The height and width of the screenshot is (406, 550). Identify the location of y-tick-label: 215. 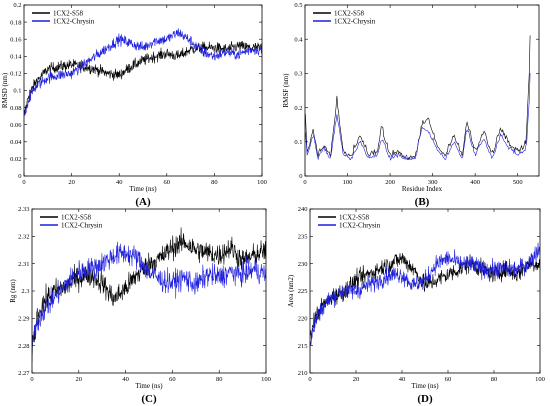
(303, 346).